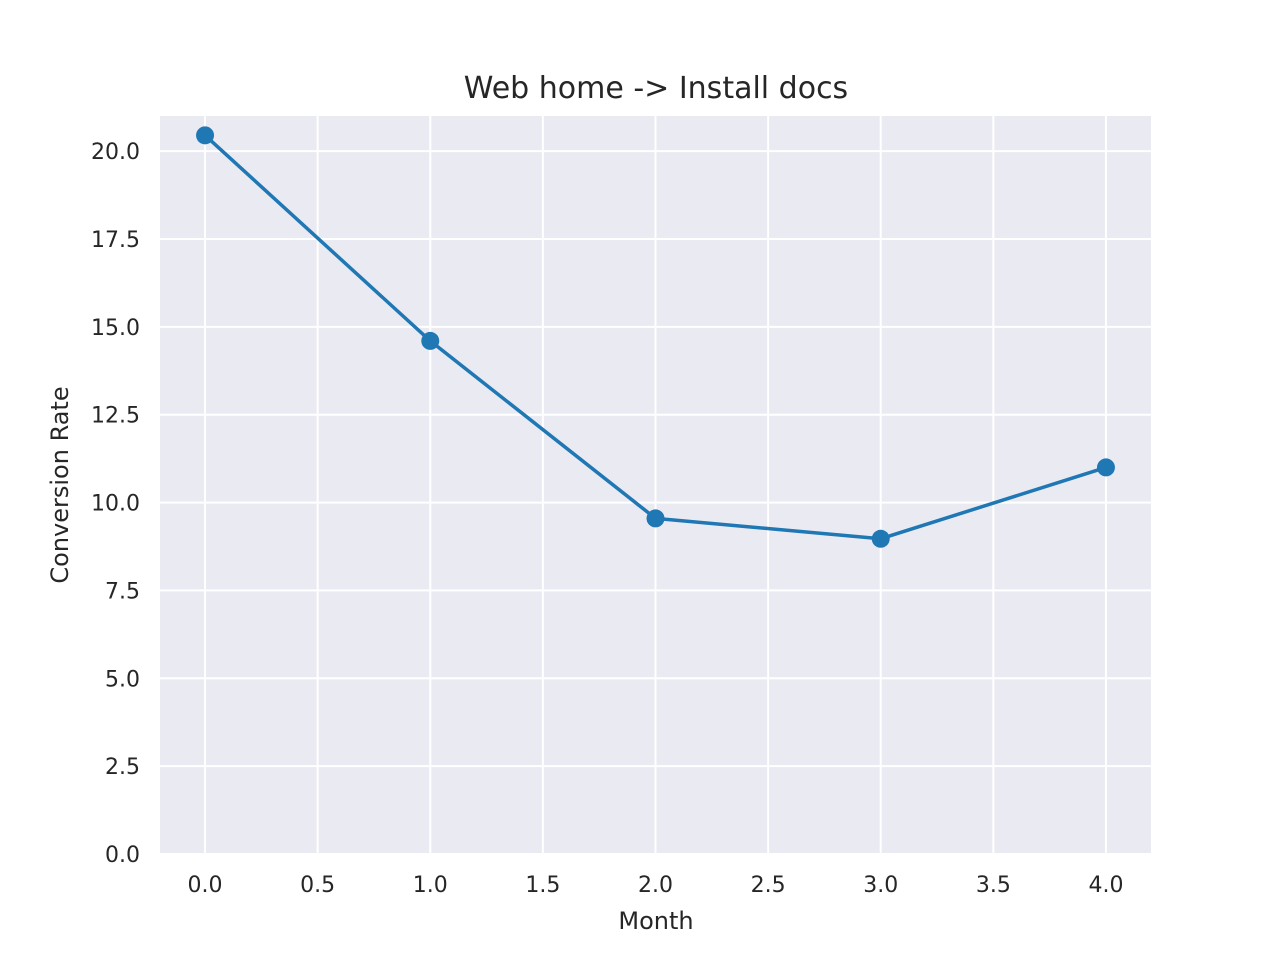  What do you see at coordinates (122, 855) in the screenshot?
I see `y-tick-label: 0.0` at bounding box center [122, 855].